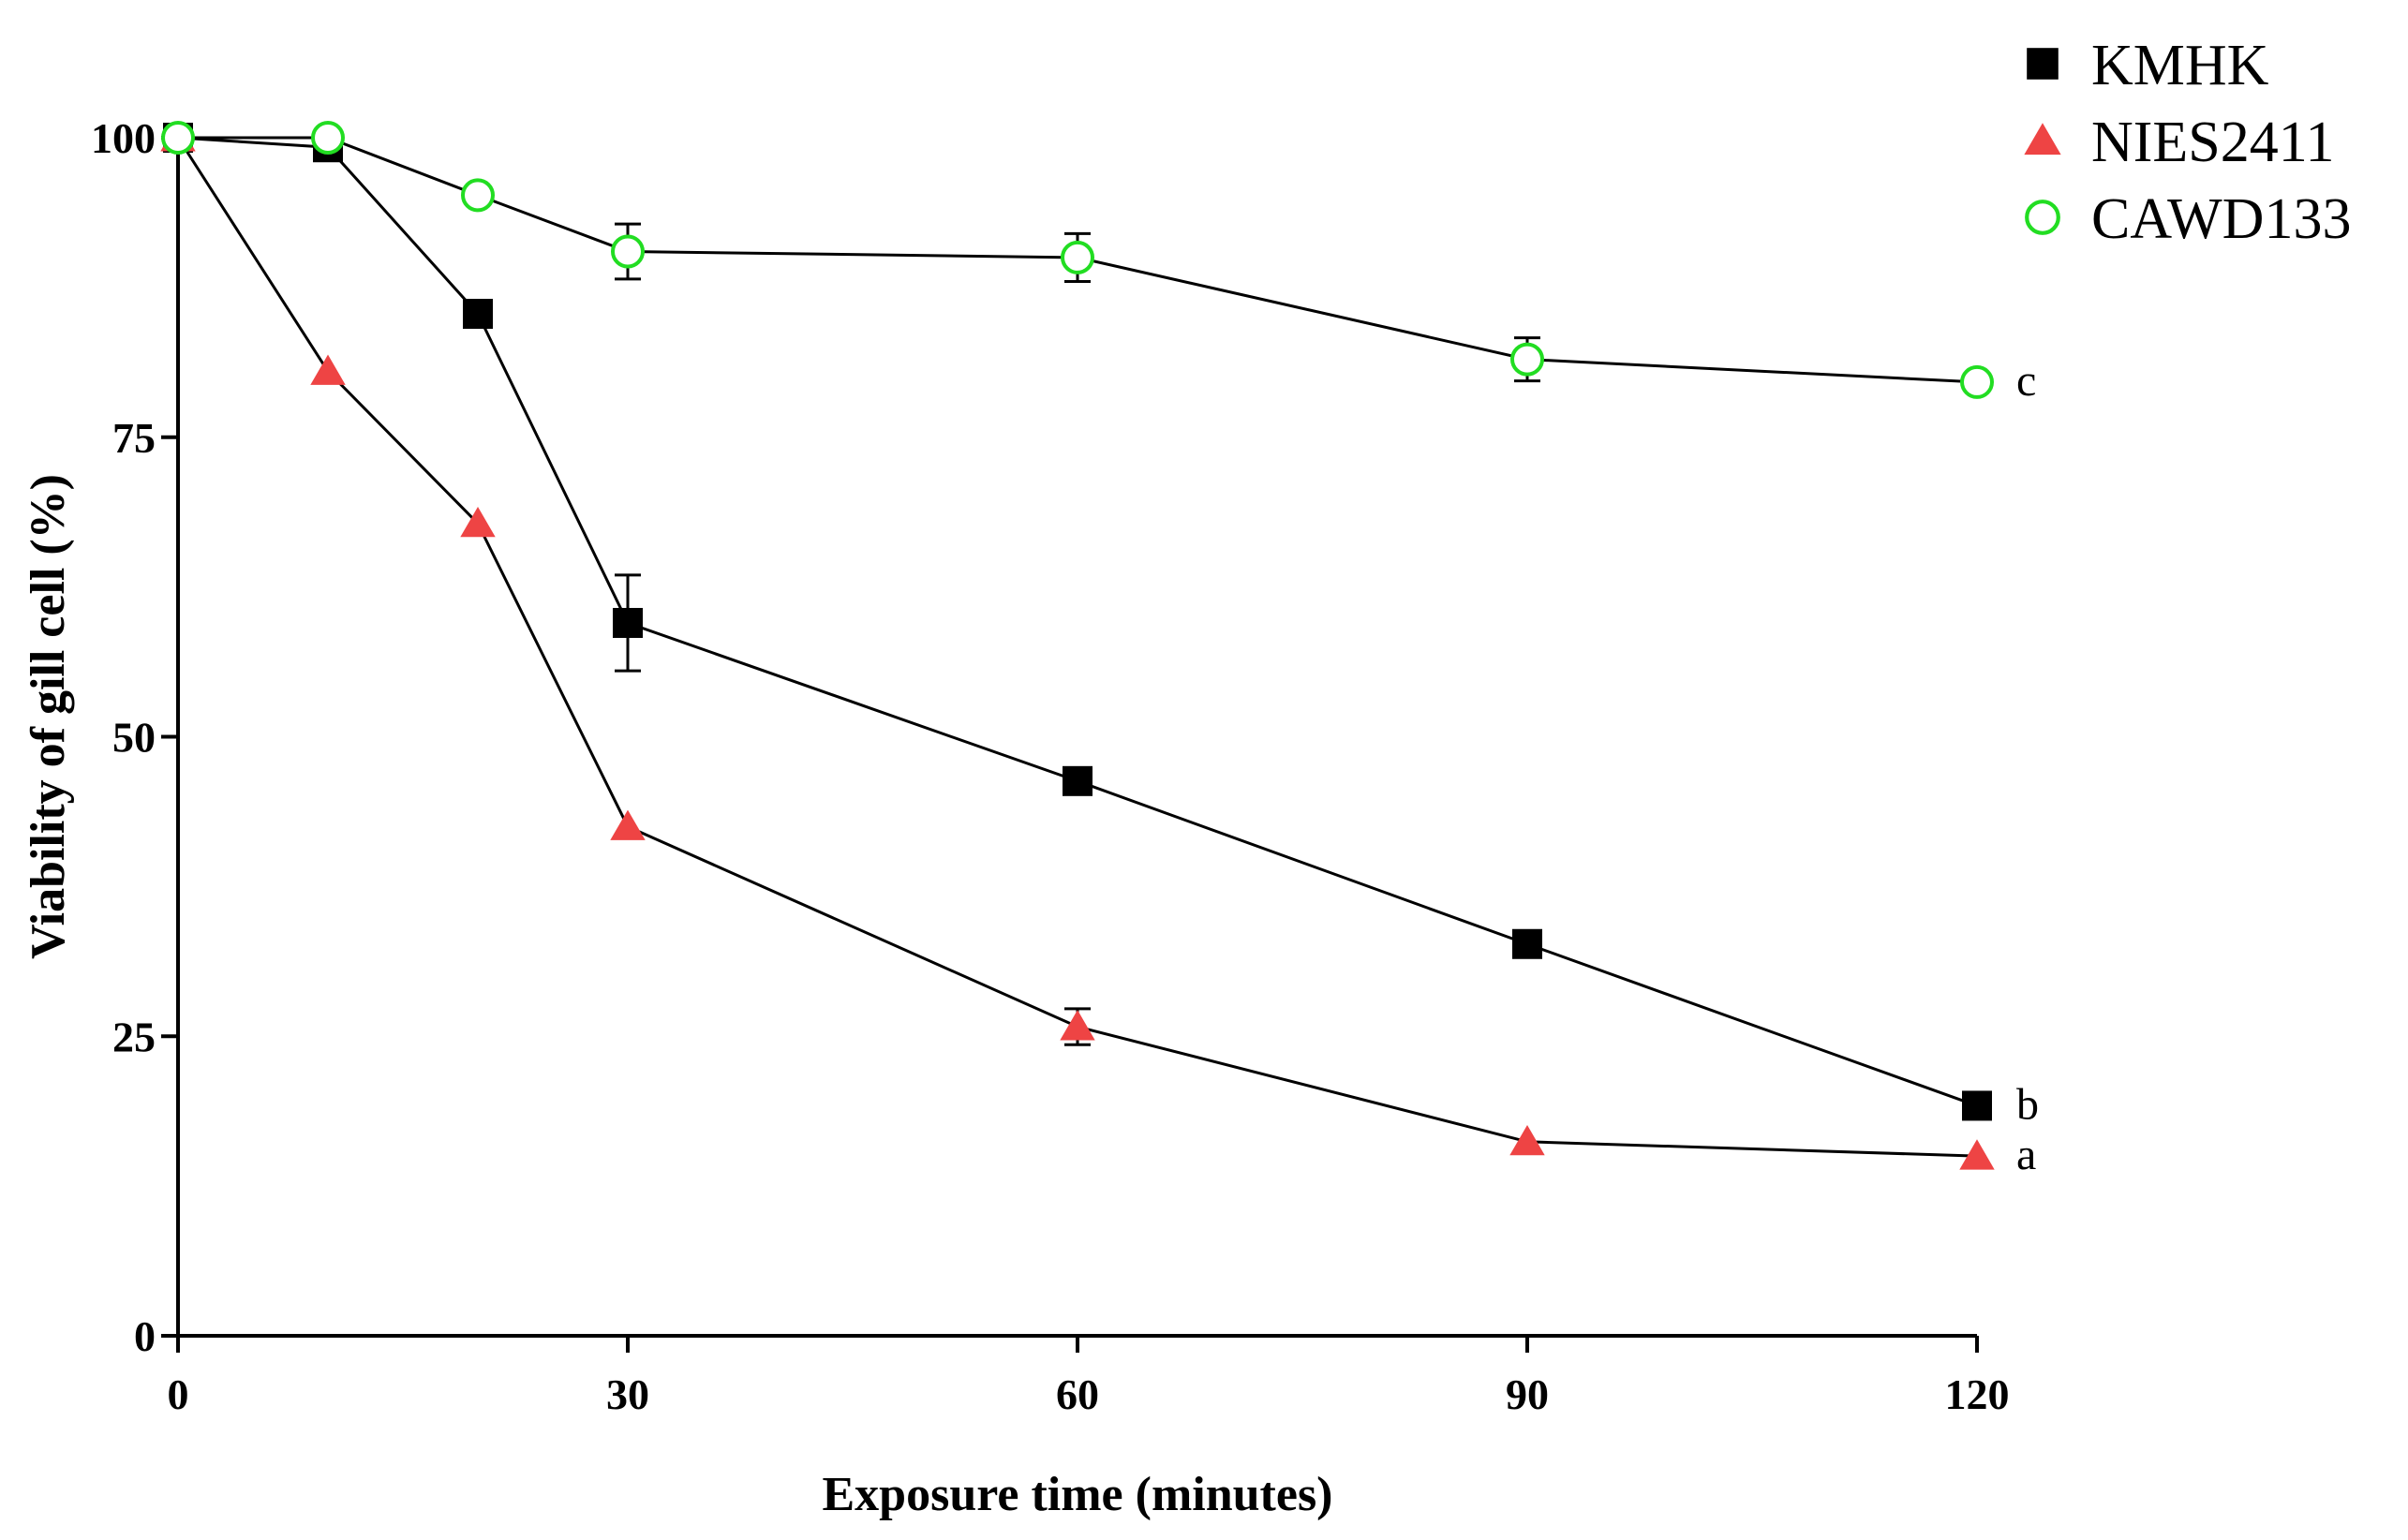 This screenshot has width=2408, height=1540. What do you see at coordinates (1077, 1494) in the screenshot?
I see `x-axis-title: Exposure time (minutes)` at bounding box center [1077, 1494].